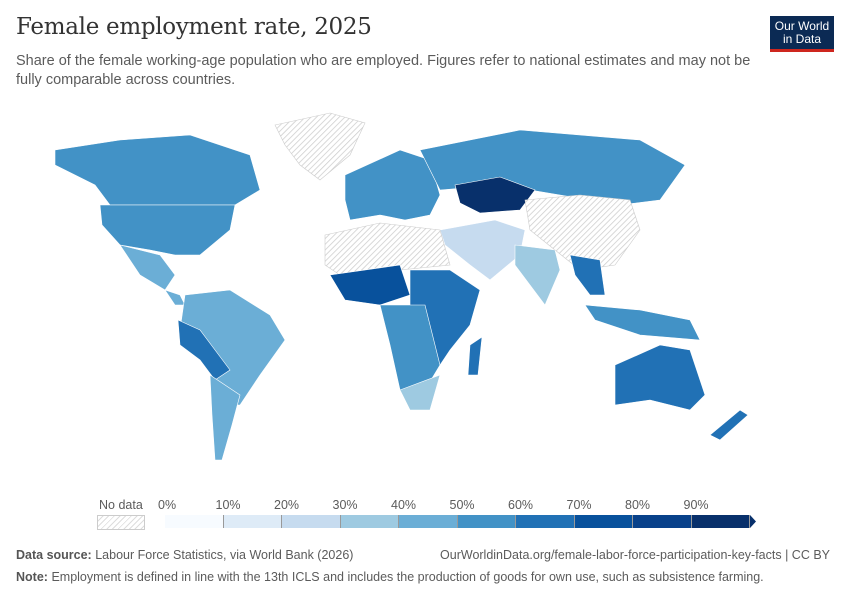  What do you see at coordinates (287, 505) in the screenshot?
I see `legend-tick-label: 20%` at bounding box center [287, 505].